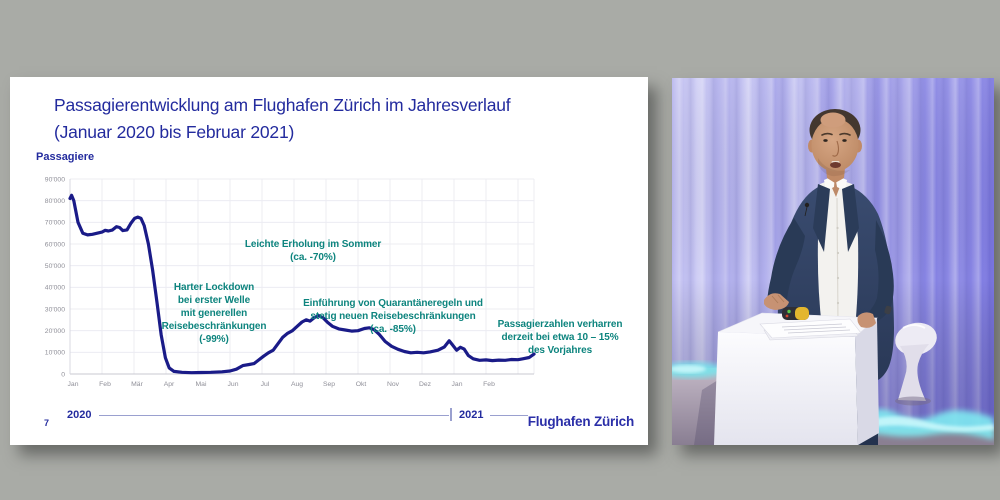 The width and height of the screenshot is (1000, 500). I want to click on y-tick-label: 20'000, so click(55, 331).